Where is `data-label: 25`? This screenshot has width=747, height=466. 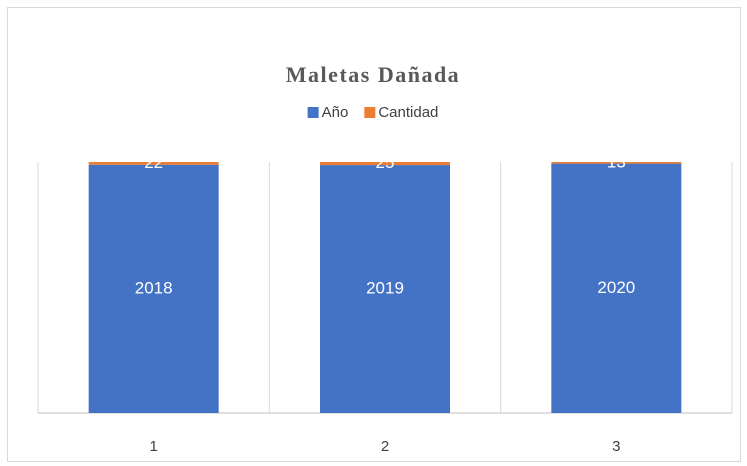 data-label: 25 is located at coordinates (385, 162).